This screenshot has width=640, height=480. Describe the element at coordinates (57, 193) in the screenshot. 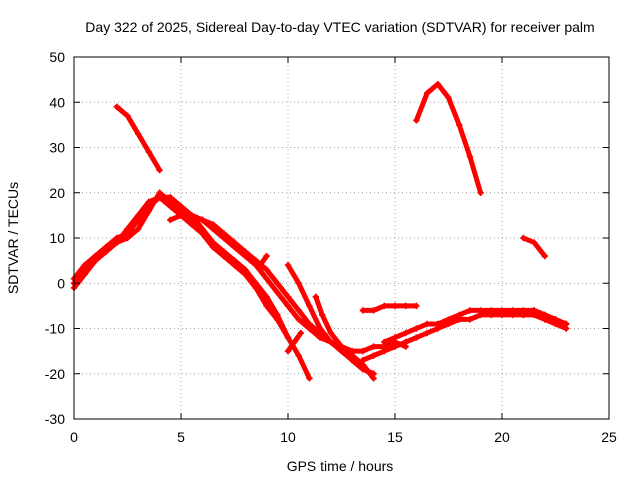

I see `y-tick-label: 20` at that location.